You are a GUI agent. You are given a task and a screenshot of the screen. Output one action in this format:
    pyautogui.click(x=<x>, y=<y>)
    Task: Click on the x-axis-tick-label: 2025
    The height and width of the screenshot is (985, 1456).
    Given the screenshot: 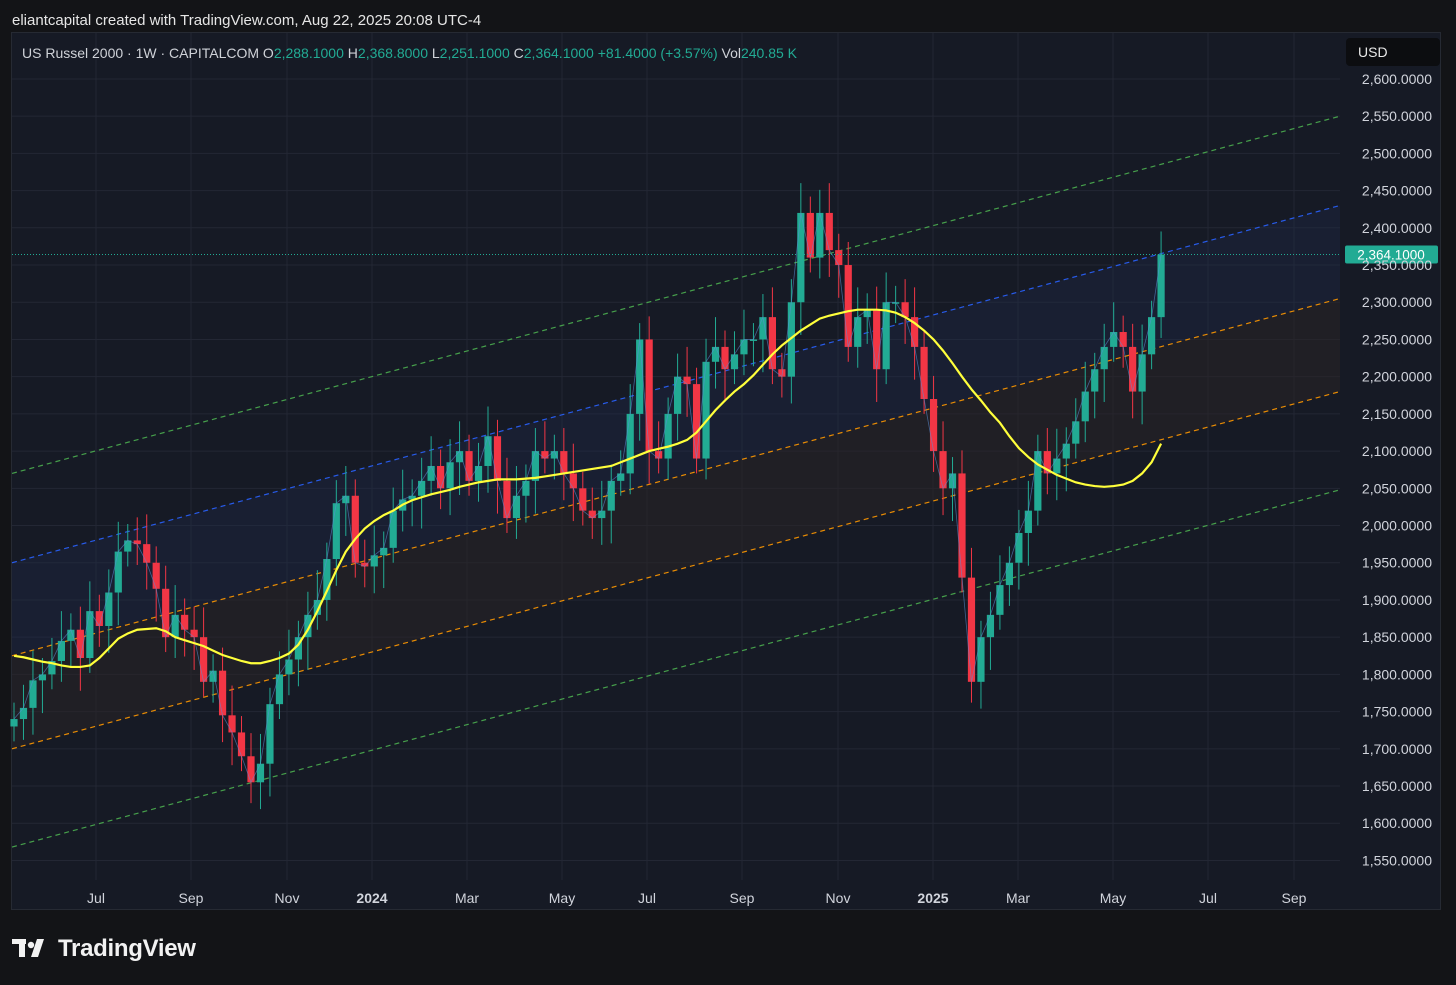 What is the action you would take?
    pyautogui.click(x=932, y=898)
    